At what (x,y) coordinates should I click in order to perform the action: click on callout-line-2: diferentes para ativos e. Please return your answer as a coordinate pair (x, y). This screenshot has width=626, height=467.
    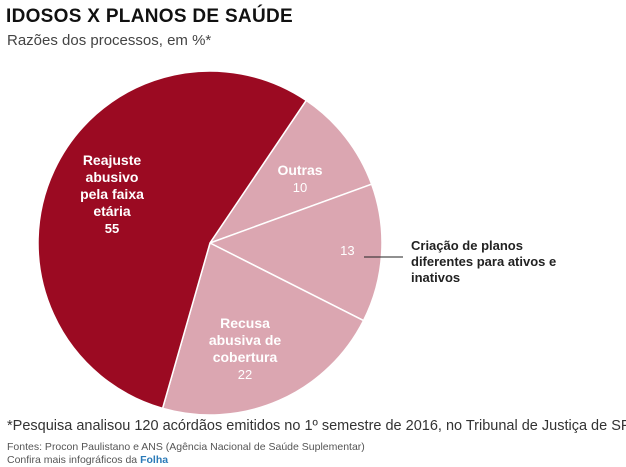
    Looking at the image, I should click on (484, 261).